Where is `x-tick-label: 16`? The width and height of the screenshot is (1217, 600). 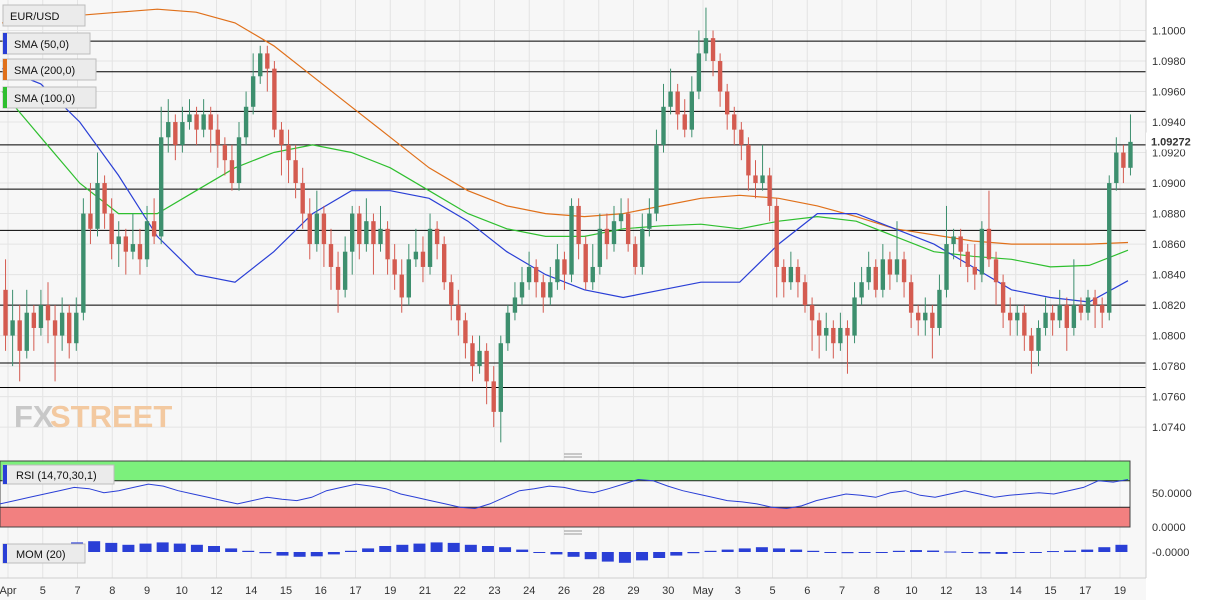
x-tick-label: 16 is located at coordinates (321, 591).